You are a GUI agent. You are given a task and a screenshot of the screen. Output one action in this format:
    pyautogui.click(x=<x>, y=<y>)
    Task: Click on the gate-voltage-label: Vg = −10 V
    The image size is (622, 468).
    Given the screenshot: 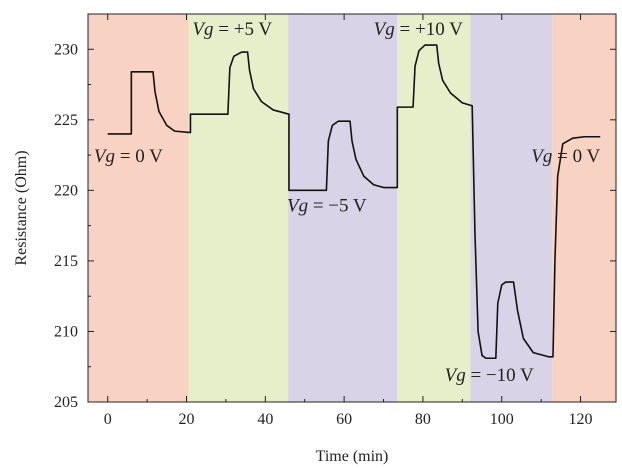 What is the action you would take?
    pyautogui.click(x=489, y=375)
    